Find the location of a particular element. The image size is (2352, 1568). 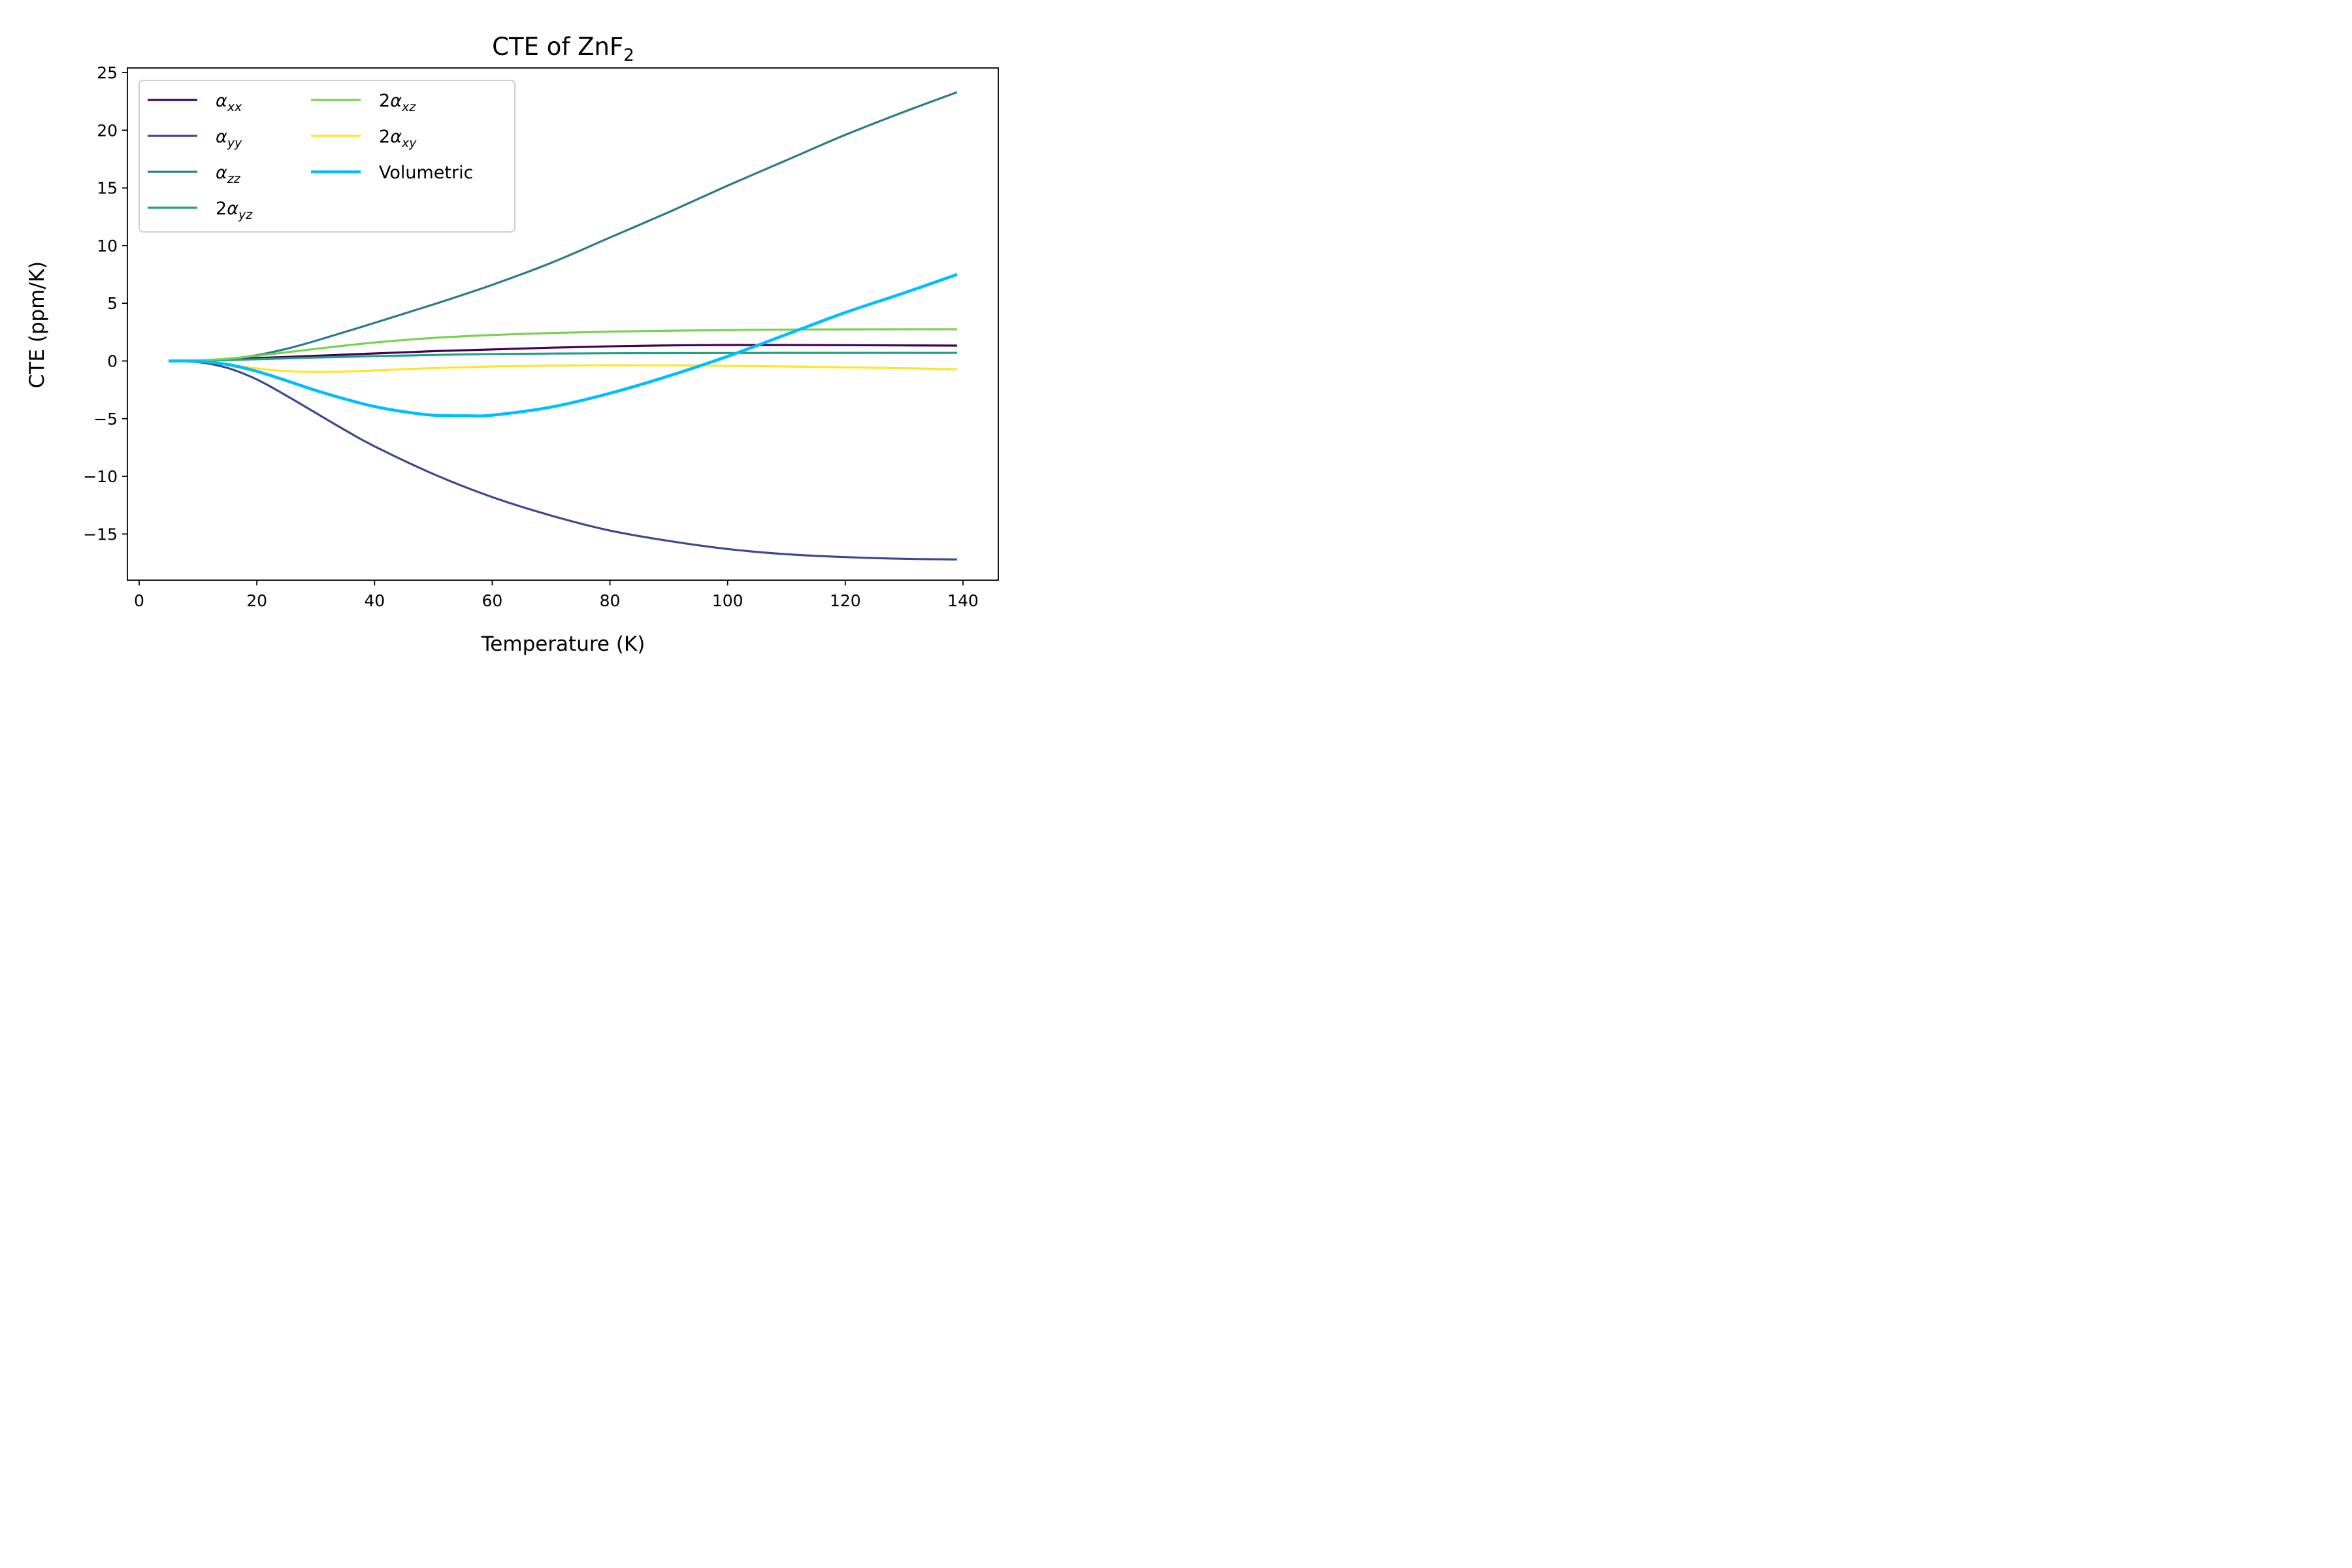

y-tick-label: 10 is located at coordinates (107, 246).